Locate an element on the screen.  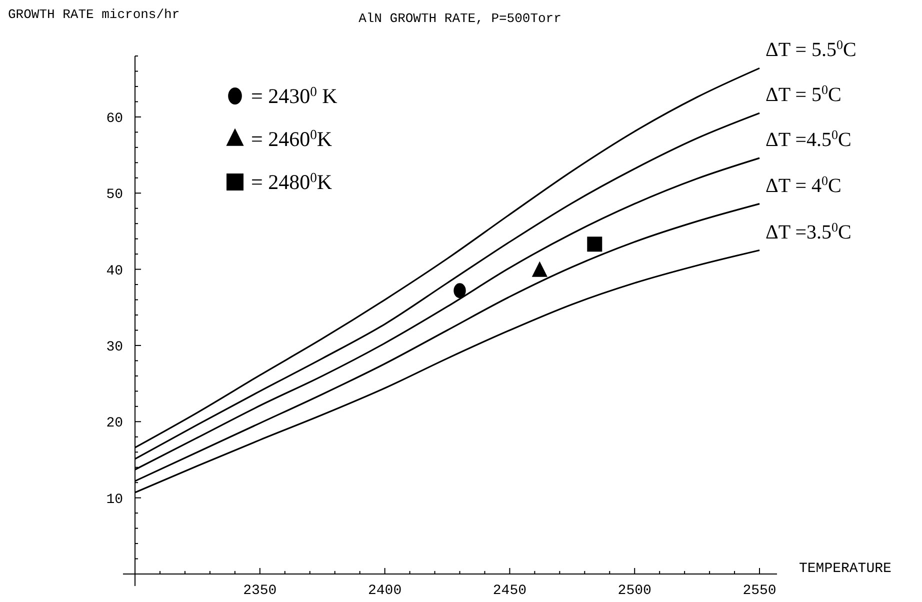
y-tick-label: 10 is located at coordinates (114, 500).